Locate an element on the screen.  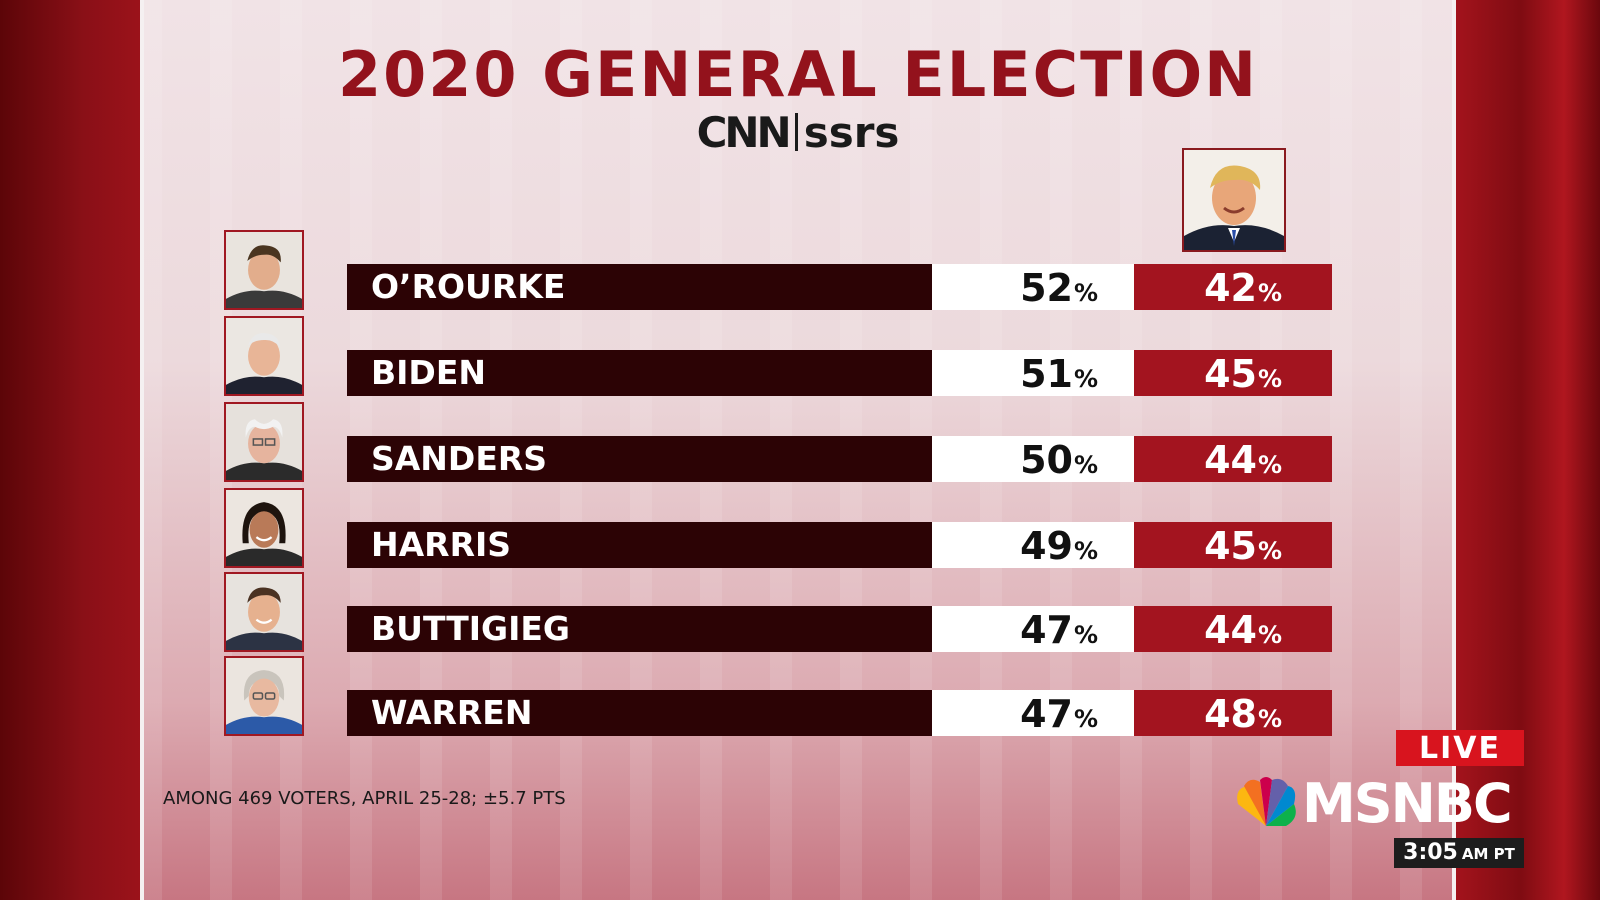
sponsor-left: CNN is located at coordinates (744, 132).